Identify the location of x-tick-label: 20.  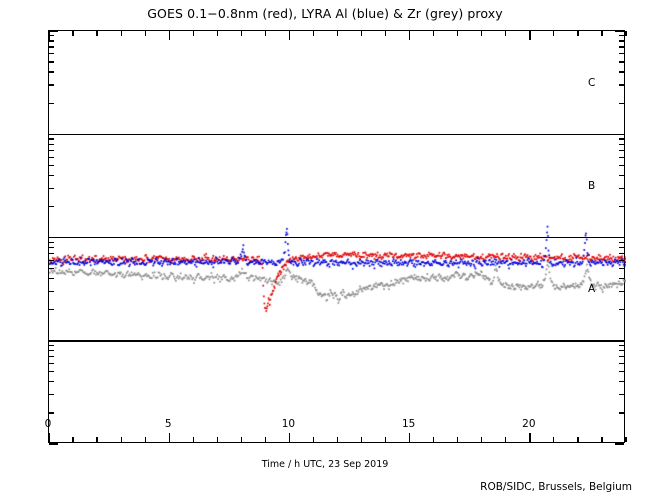
(529, 424).